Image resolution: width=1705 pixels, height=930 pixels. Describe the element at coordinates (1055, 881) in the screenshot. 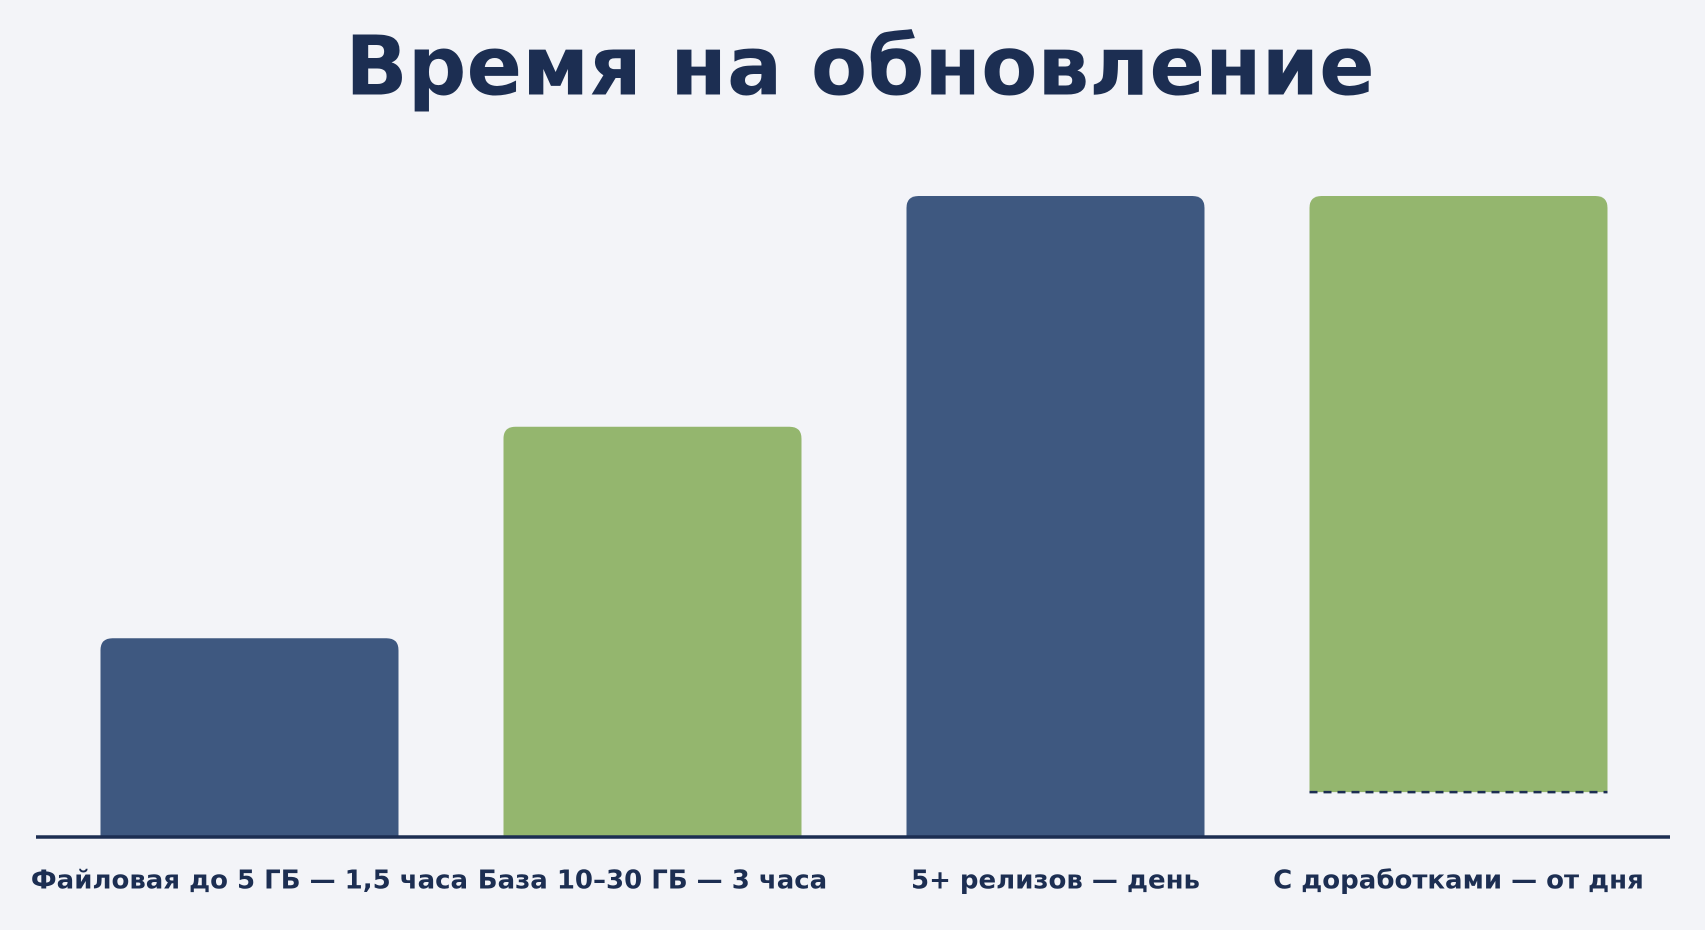

I see `x-tick-label: 5+ релизов — день` at that location.